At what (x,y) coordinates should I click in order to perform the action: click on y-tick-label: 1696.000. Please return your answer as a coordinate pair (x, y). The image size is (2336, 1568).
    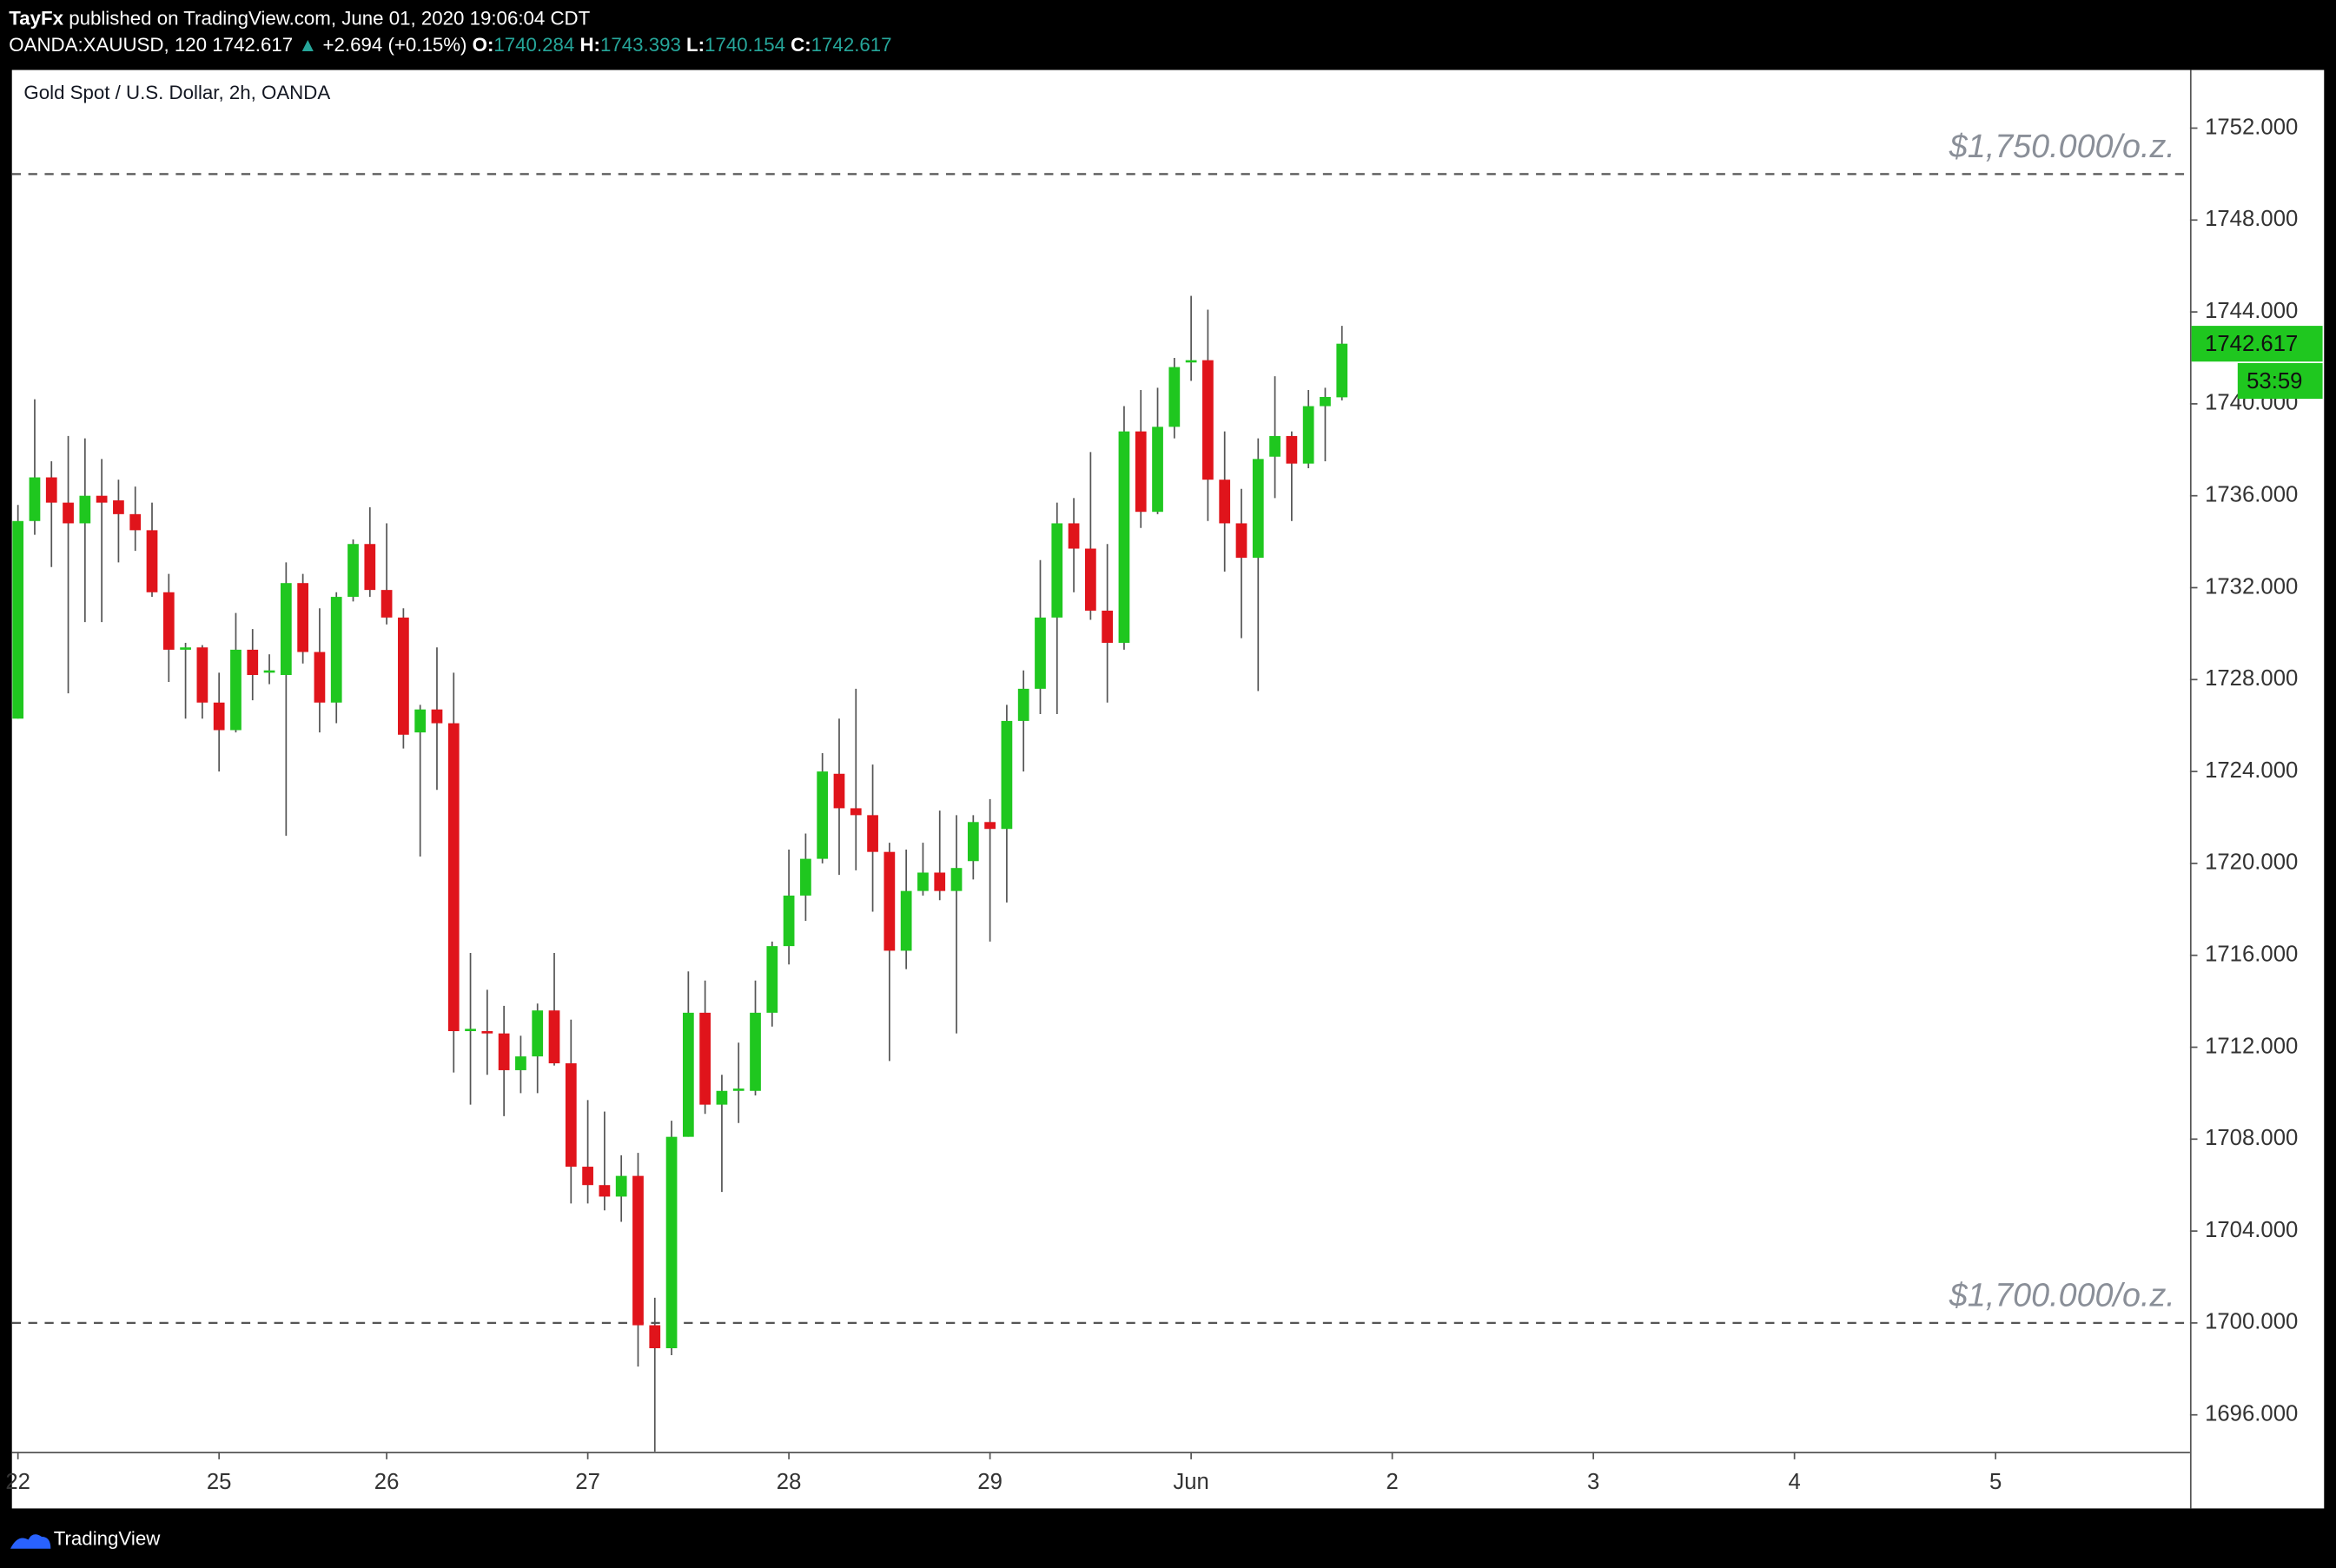
    Looking at the image, I should click on (2251, 1414).